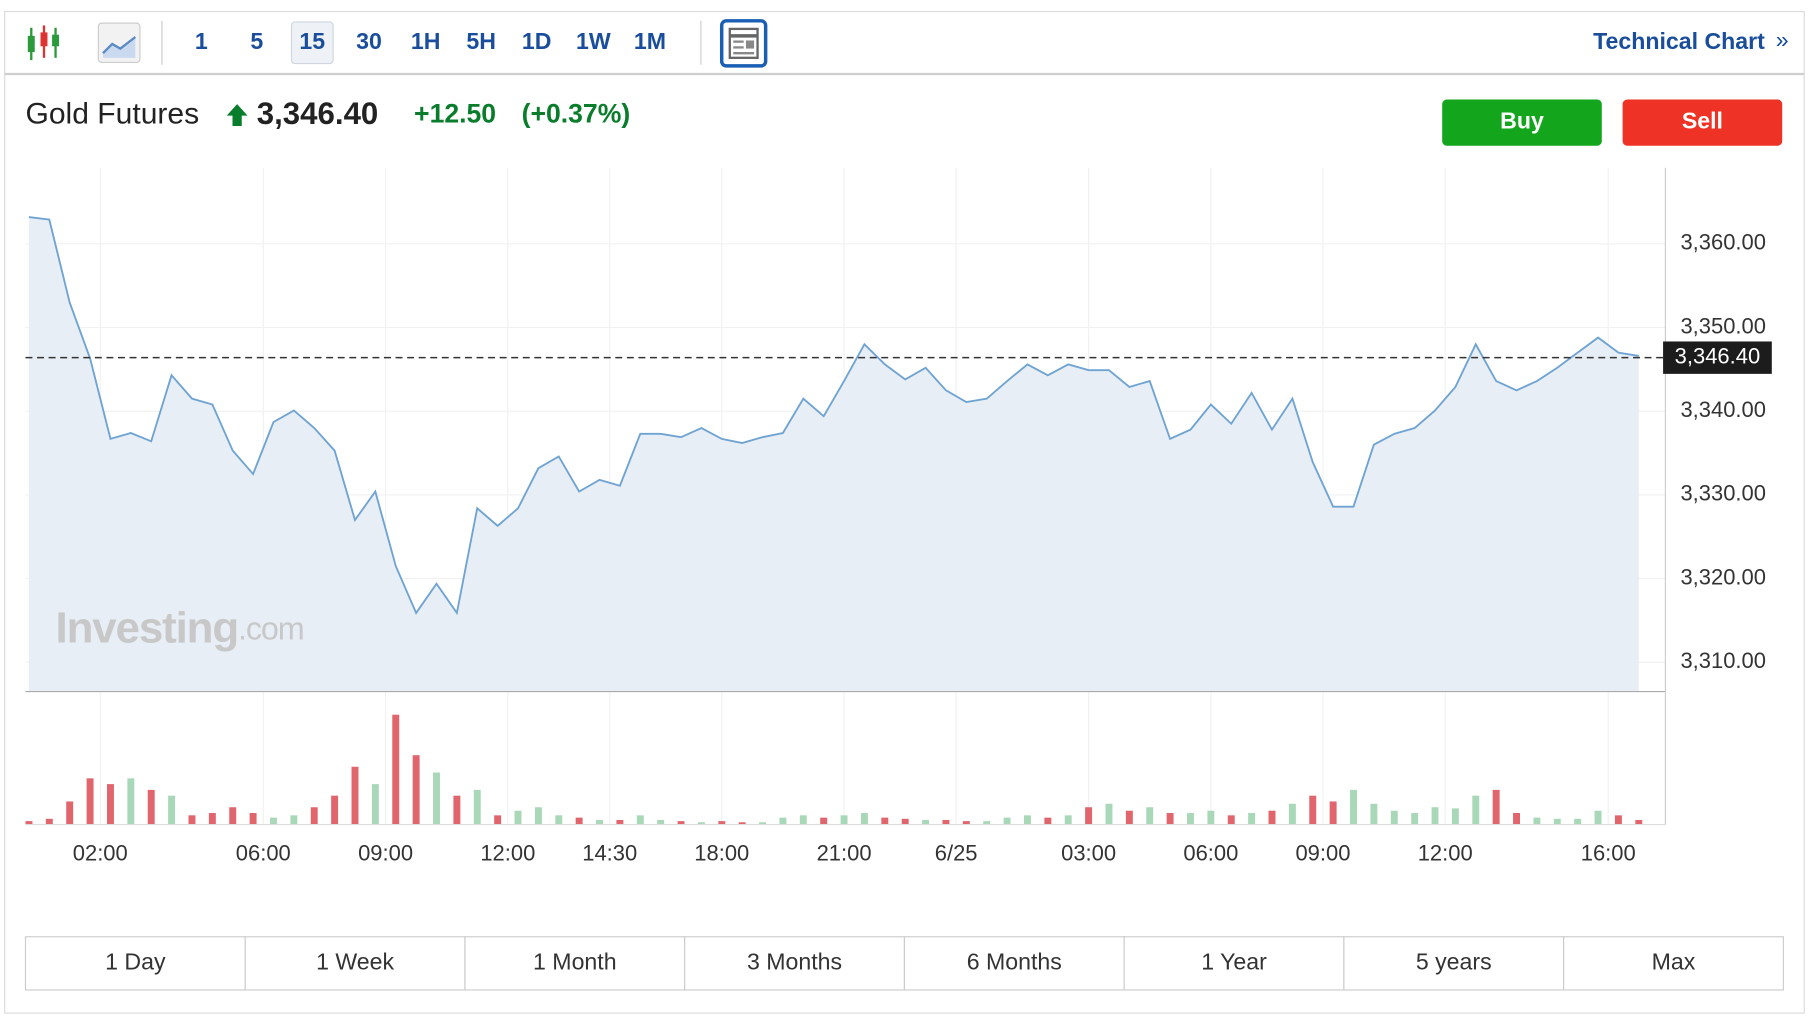 The image size is (1810, 1027). Describe the element at coordinates (1674, 961) in the screenshot. I see `range-label: Max` at that location.